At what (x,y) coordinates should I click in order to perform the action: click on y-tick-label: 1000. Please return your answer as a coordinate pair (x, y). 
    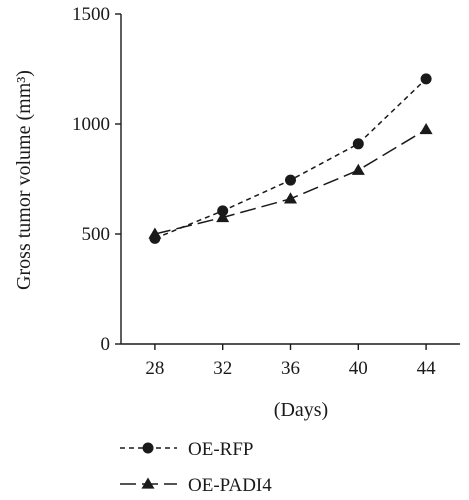
    Looking at the image, I should click on (91, 124).